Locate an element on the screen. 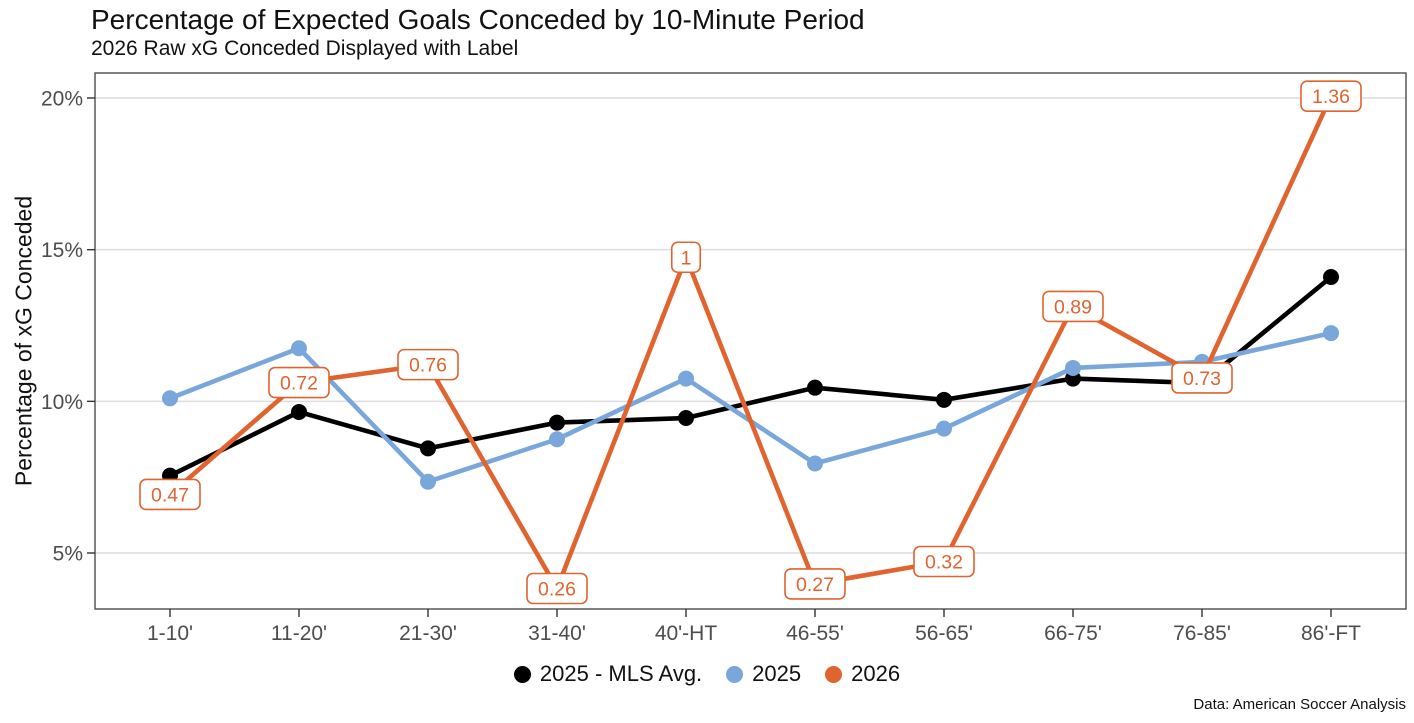 The image size is (1414, 723). legend-label: 2025 is located at coordinates (777, 673).